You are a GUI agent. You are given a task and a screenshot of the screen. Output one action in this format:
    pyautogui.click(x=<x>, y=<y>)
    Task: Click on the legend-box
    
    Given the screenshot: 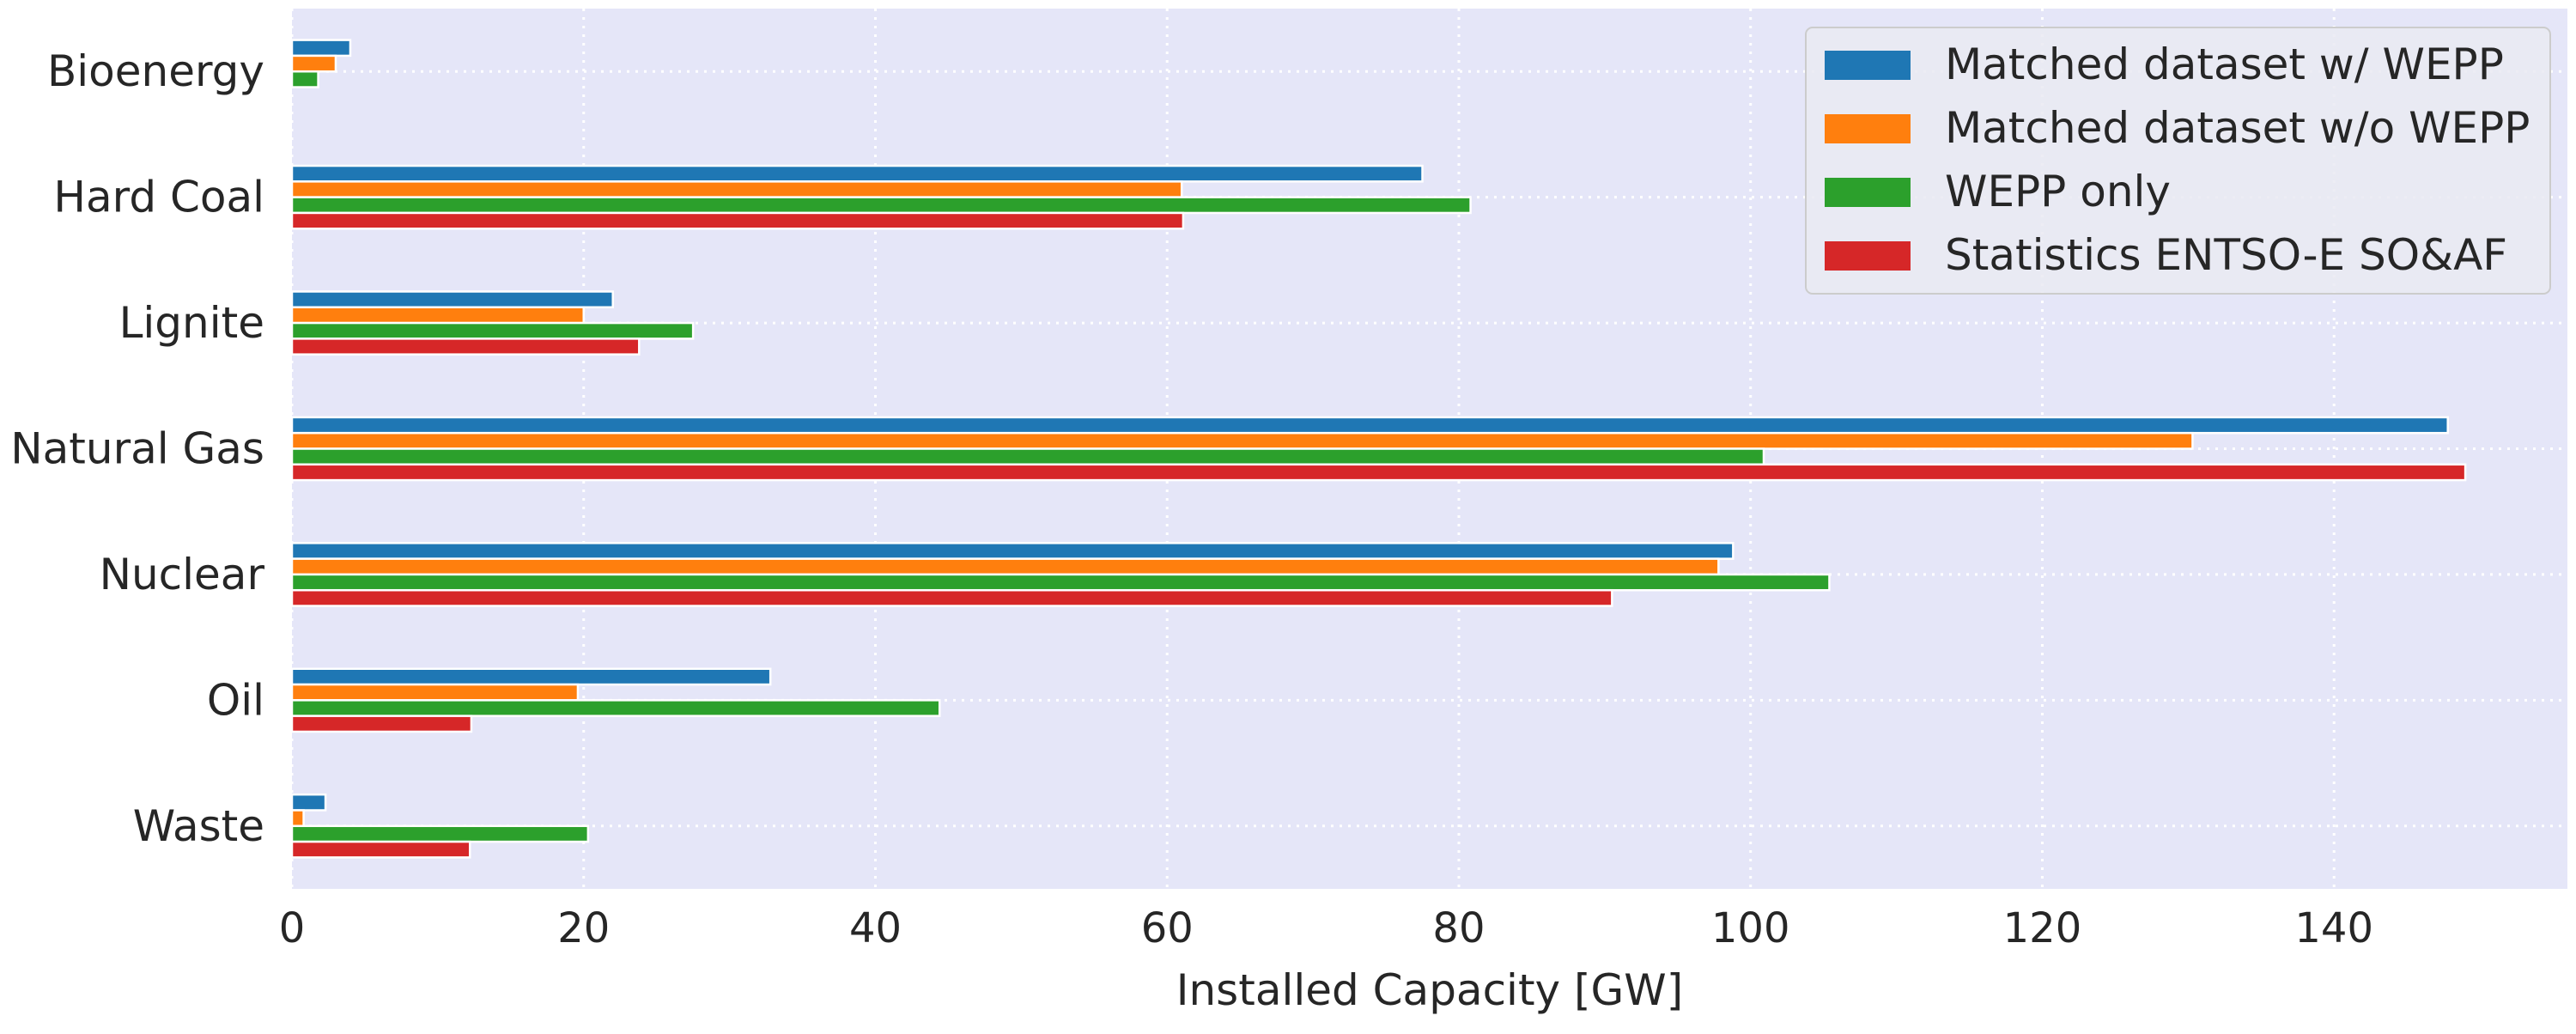 What is the action you would take?
    pyautogui.click(x=2178, y=161)
    